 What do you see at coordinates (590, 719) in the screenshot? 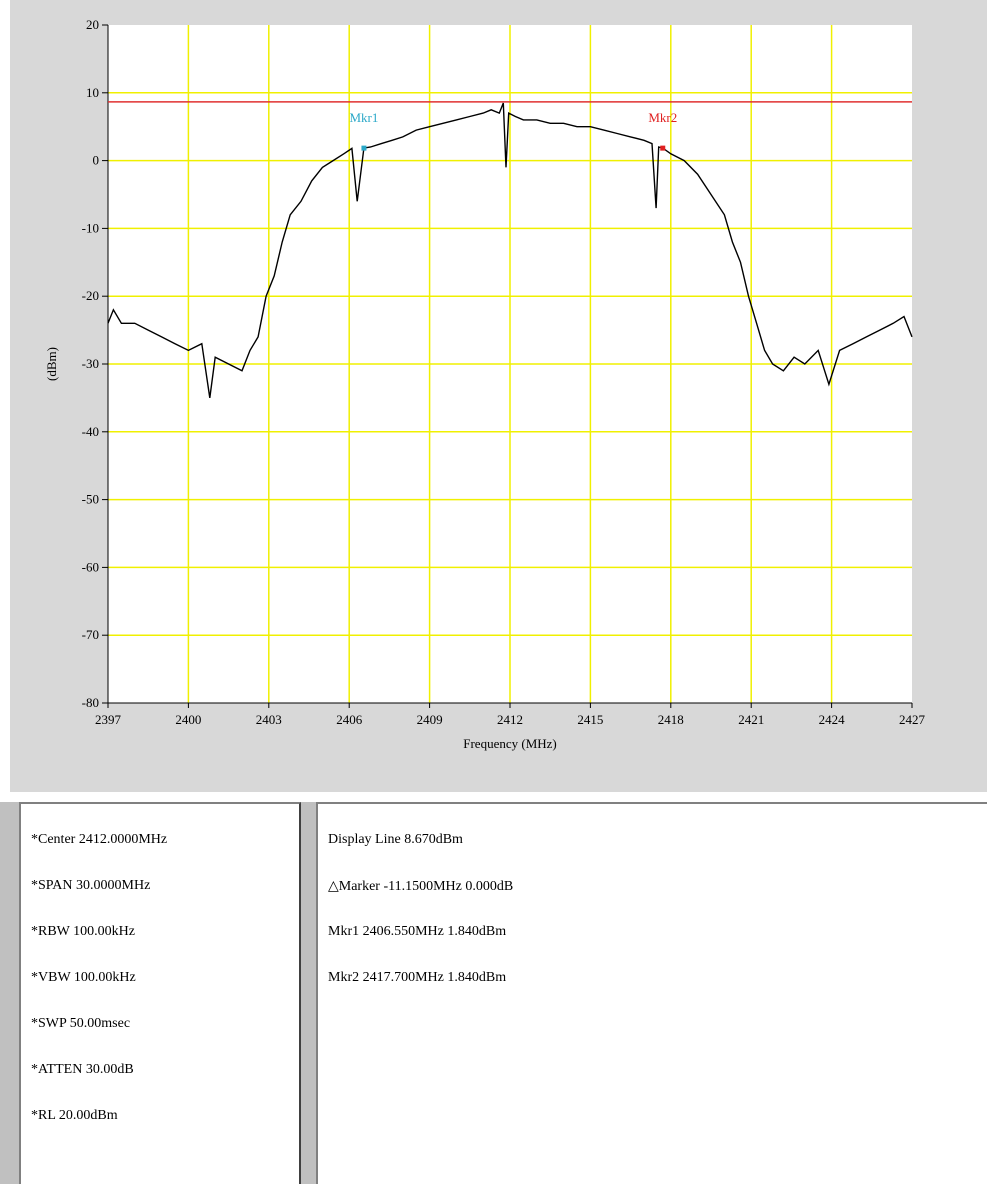
I see `x-tick-label: 2415` at bounding box center [590, 719].